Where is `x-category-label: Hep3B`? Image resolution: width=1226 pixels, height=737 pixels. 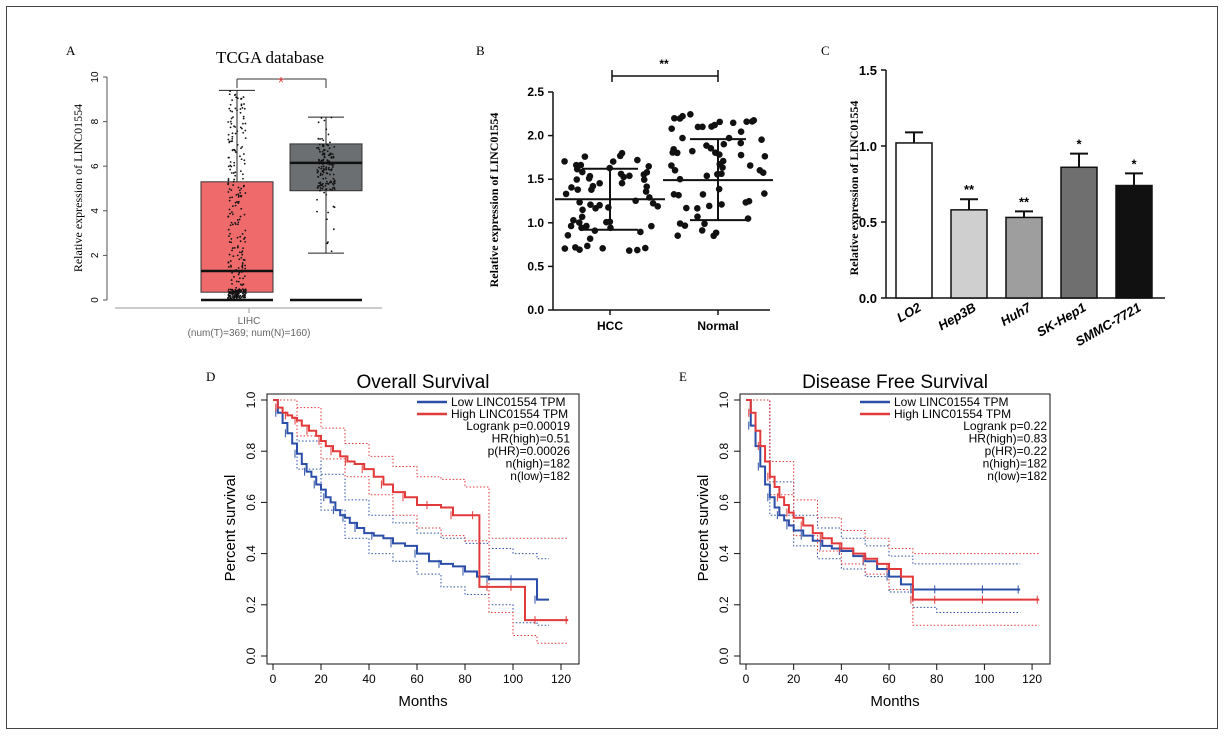 x-category-label: Hep3B is located at coordinates (956, 317).